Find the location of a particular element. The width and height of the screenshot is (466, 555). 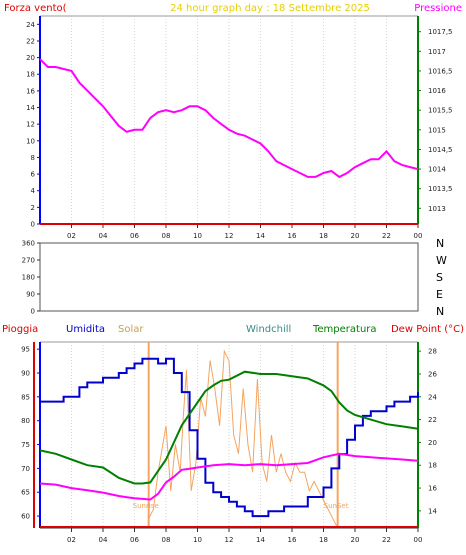

wind-tick-label: 16 is located at coordinates (30, 91).